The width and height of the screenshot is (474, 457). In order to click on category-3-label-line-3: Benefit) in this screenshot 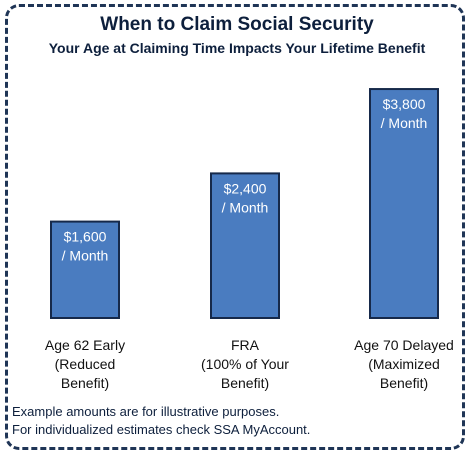, I will do `click(404, 383)`.